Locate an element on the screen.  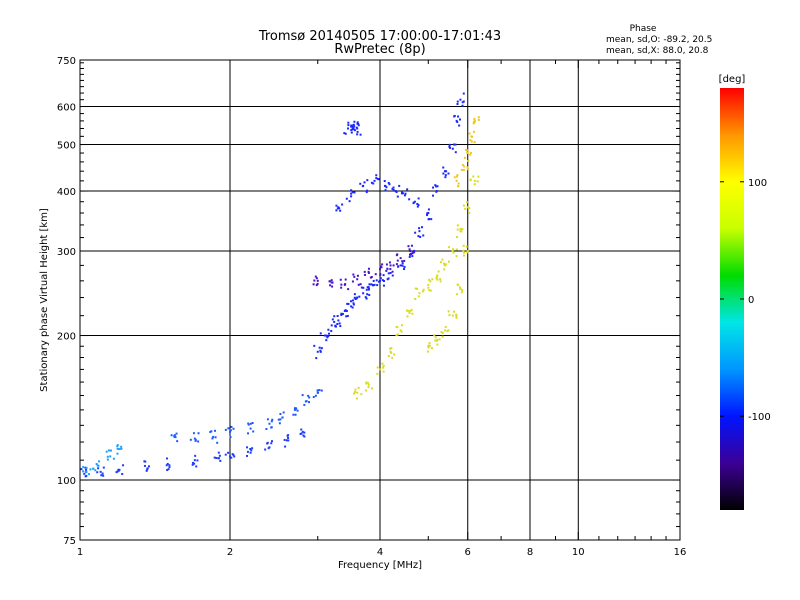
y-tick-label: 600 is located at coordinates (66, 108).